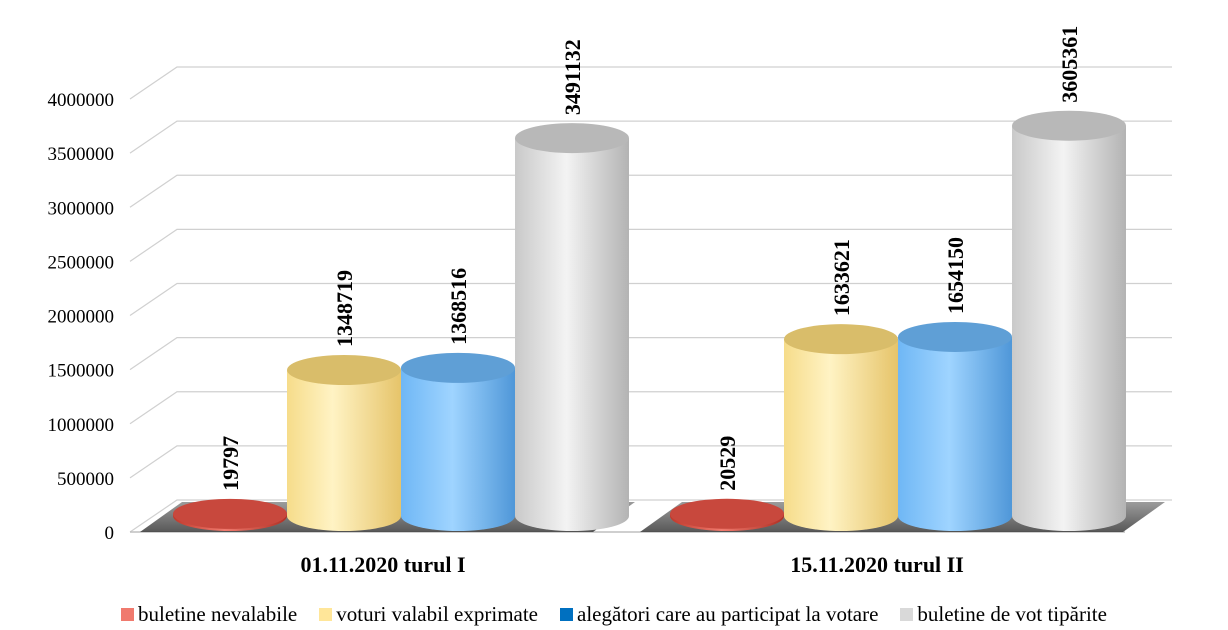 The image size is (1228, 630). What do you see at coordinates (110, 533) in the screenshot?
I see `y-tick-label: 0` at bounding box center [110, 533].